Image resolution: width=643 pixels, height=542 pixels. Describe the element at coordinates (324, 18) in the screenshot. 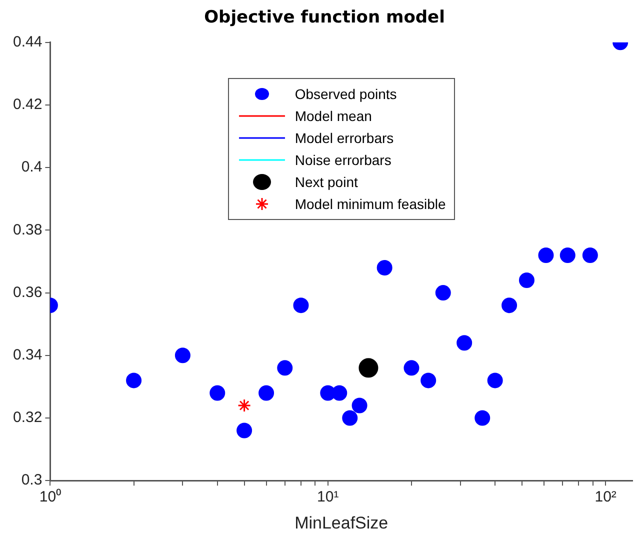

I see `chart-title: Objective function model` at that location.